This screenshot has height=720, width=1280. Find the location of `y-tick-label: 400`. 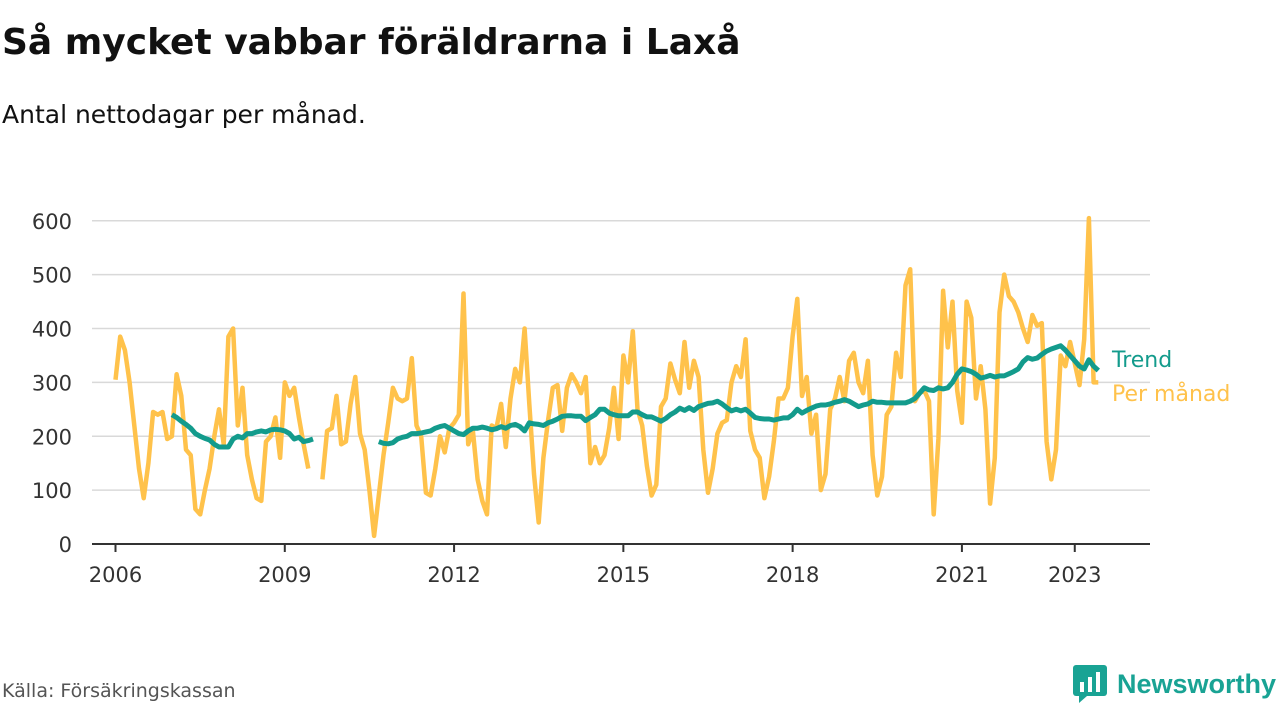

y-tick-label: 400 is located at coordinates (52, 330).